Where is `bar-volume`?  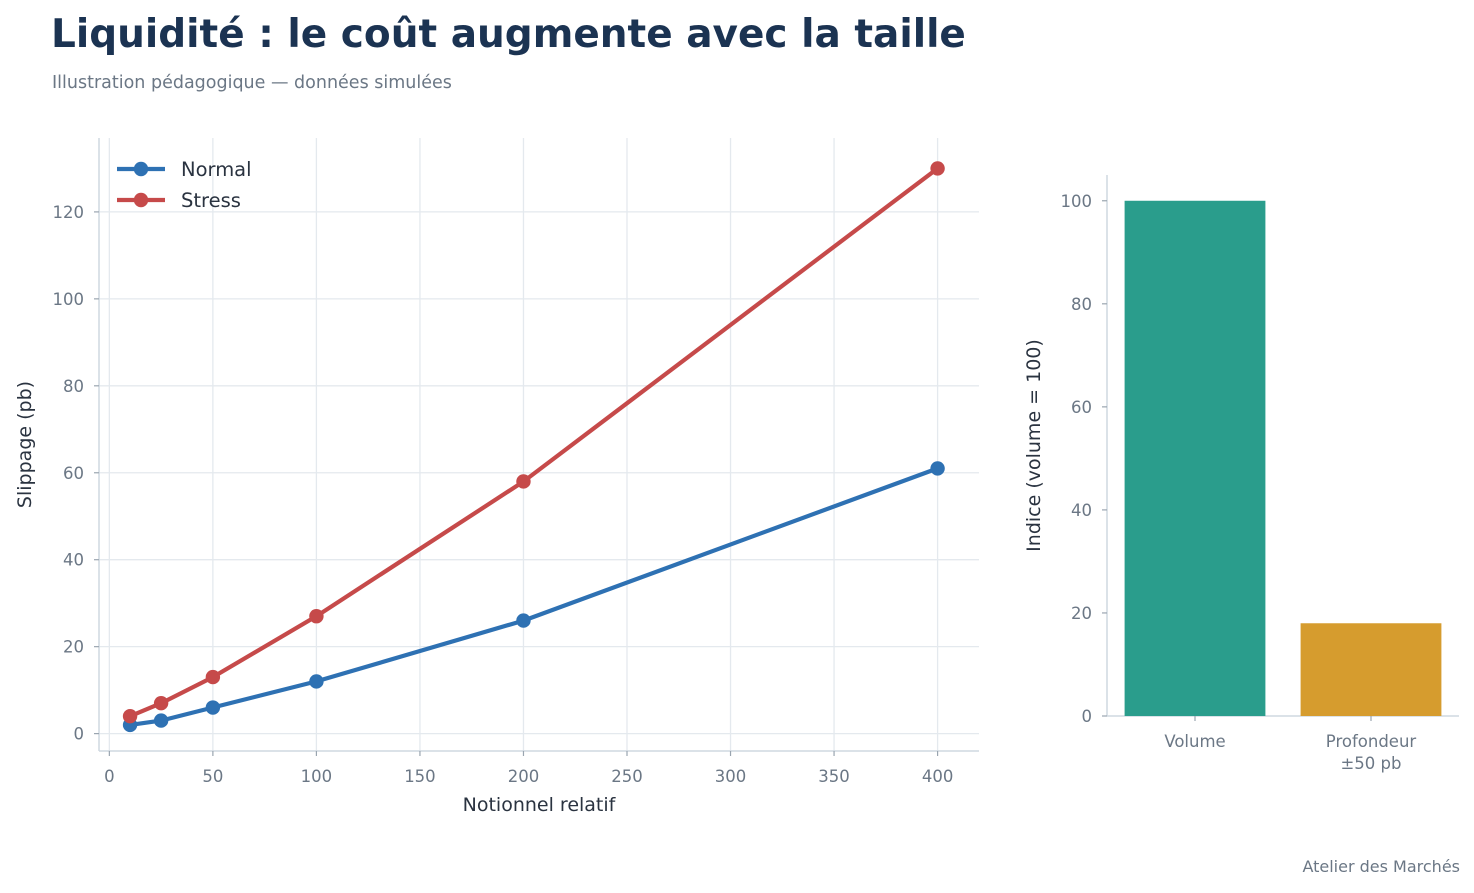 bar-volume is located at coordinates (1195, 458).